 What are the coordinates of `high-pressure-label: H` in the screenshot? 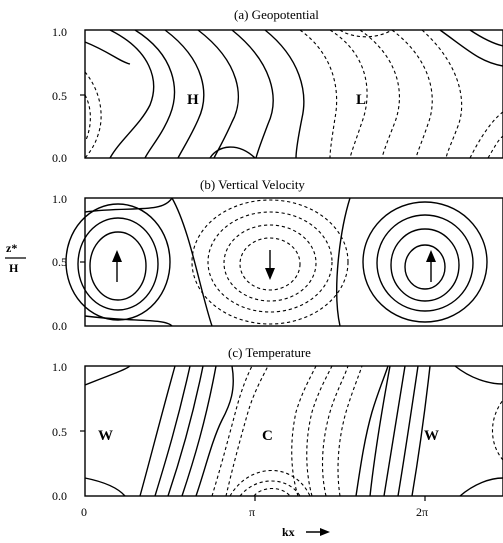 It's located at (193, 100).